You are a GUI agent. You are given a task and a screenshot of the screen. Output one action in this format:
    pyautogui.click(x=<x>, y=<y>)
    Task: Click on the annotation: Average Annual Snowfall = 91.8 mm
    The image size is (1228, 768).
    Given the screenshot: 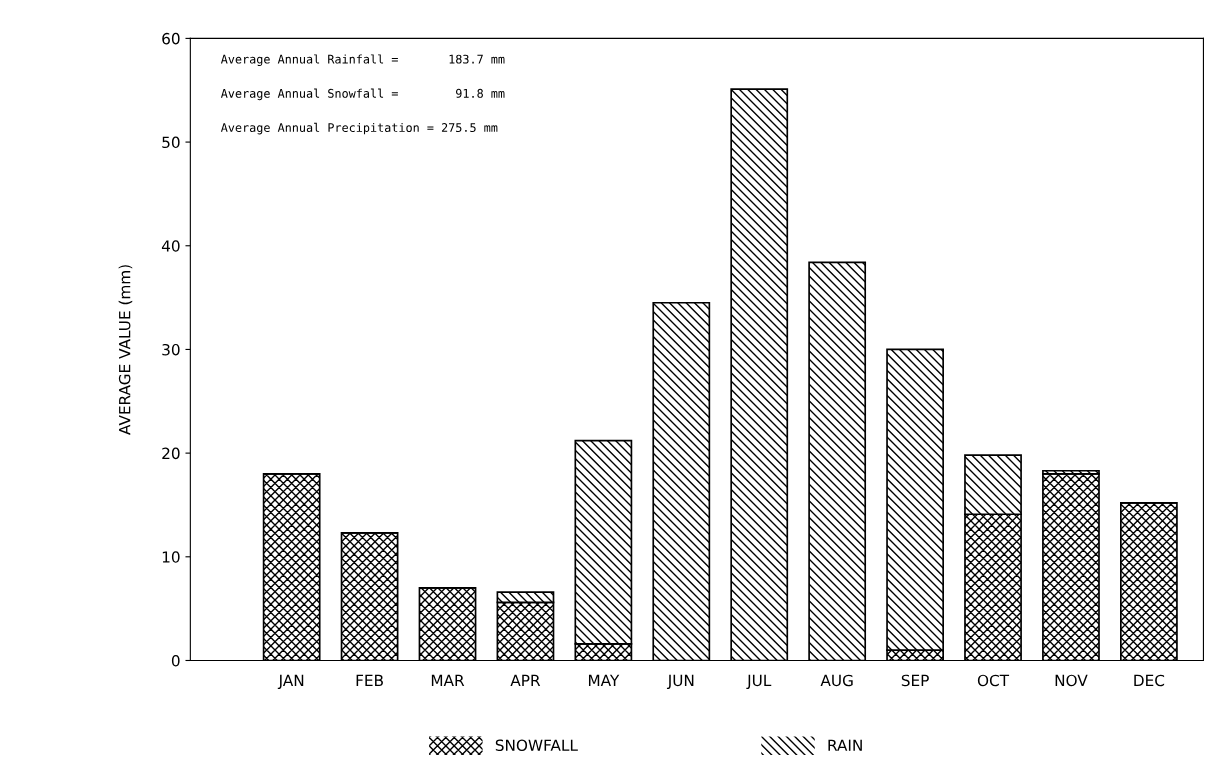 What is the action you would take?
    pyautogui.click(x=362, y=94)
    